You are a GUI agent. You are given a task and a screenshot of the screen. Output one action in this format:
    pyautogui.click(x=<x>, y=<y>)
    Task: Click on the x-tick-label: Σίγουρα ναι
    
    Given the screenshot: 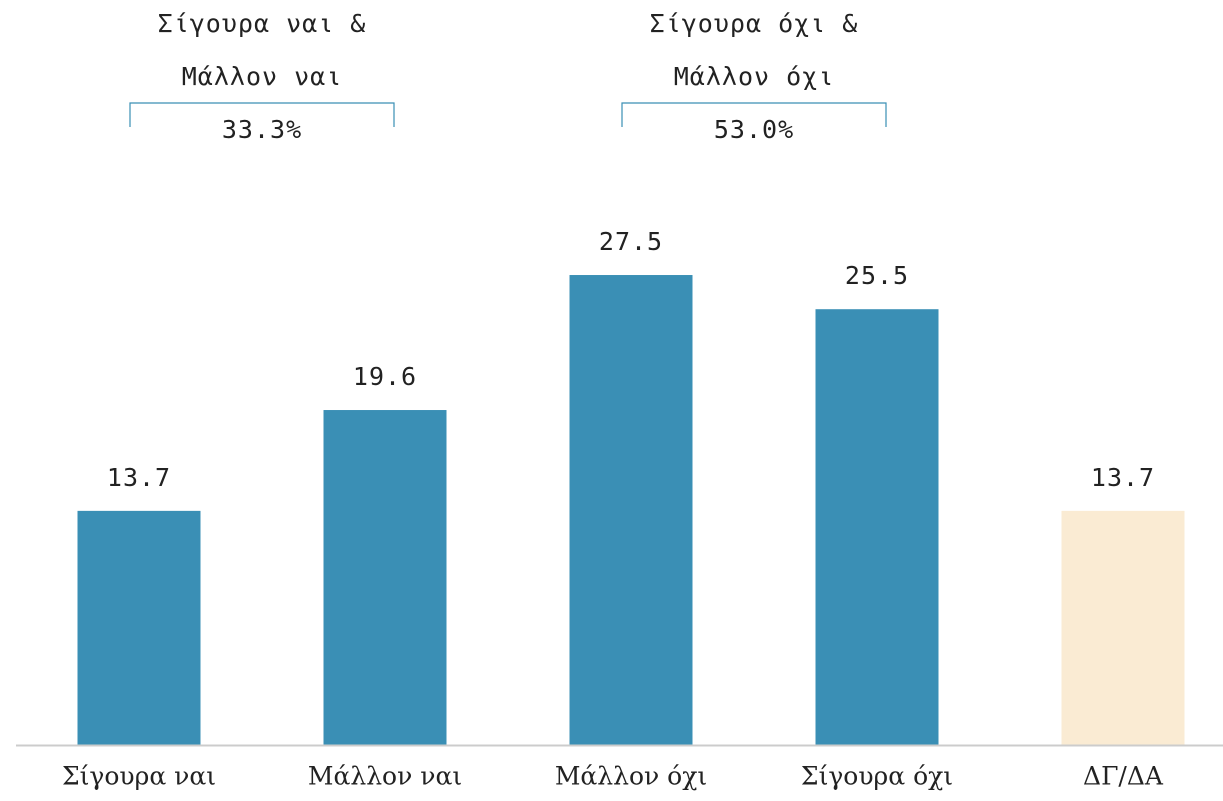 What is the action you would take?
    pyautogui.click(x=139, y=776)
    